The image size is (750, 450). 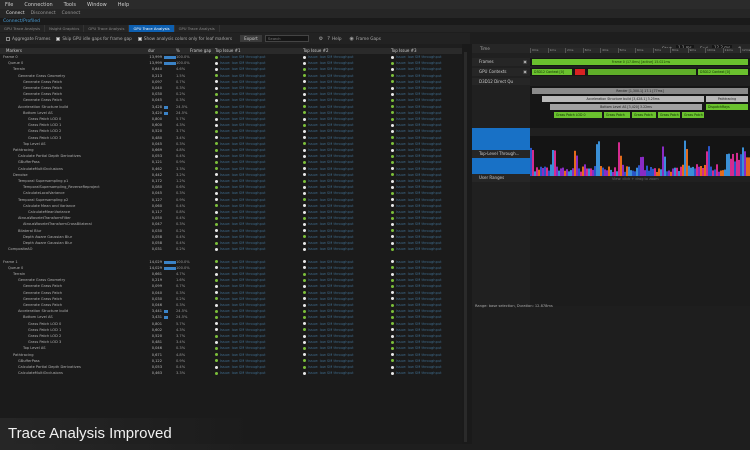 What do you see at coordinates (617, 115) in the screenshot?
I see `grass-bar-1: Grass Patch` at bounding box center [617, 115].